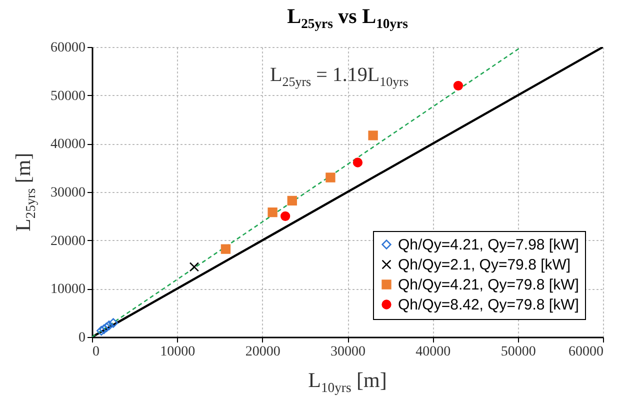 Image resolution: width=623 pixels, height=402 pixels. I want to click on legend-label: Qh/Qy=8.42, Qy=79.8 [kW], so click(488, 305).